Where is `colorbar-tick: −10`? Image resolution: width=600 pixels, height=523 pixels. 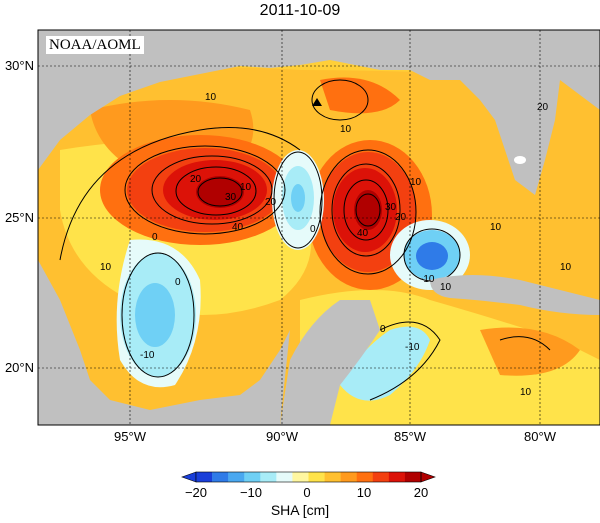 colorbar-tick: −10 is located at coordinates (251, 492).